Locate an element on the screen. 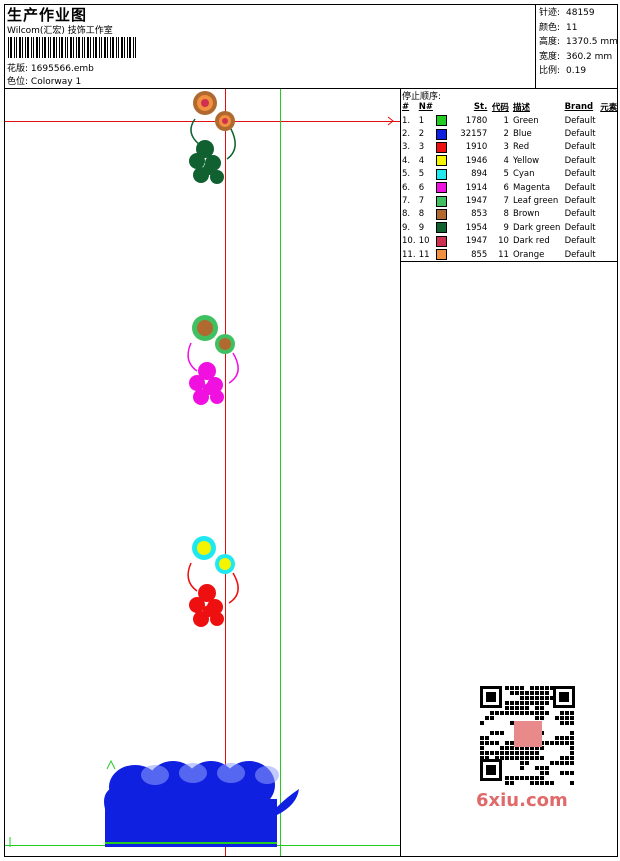 The width and height of the screenshot is (620, 861). company-name: Wilcom(汇宏) 技饰工作室 is located at coordinates (60, 31).